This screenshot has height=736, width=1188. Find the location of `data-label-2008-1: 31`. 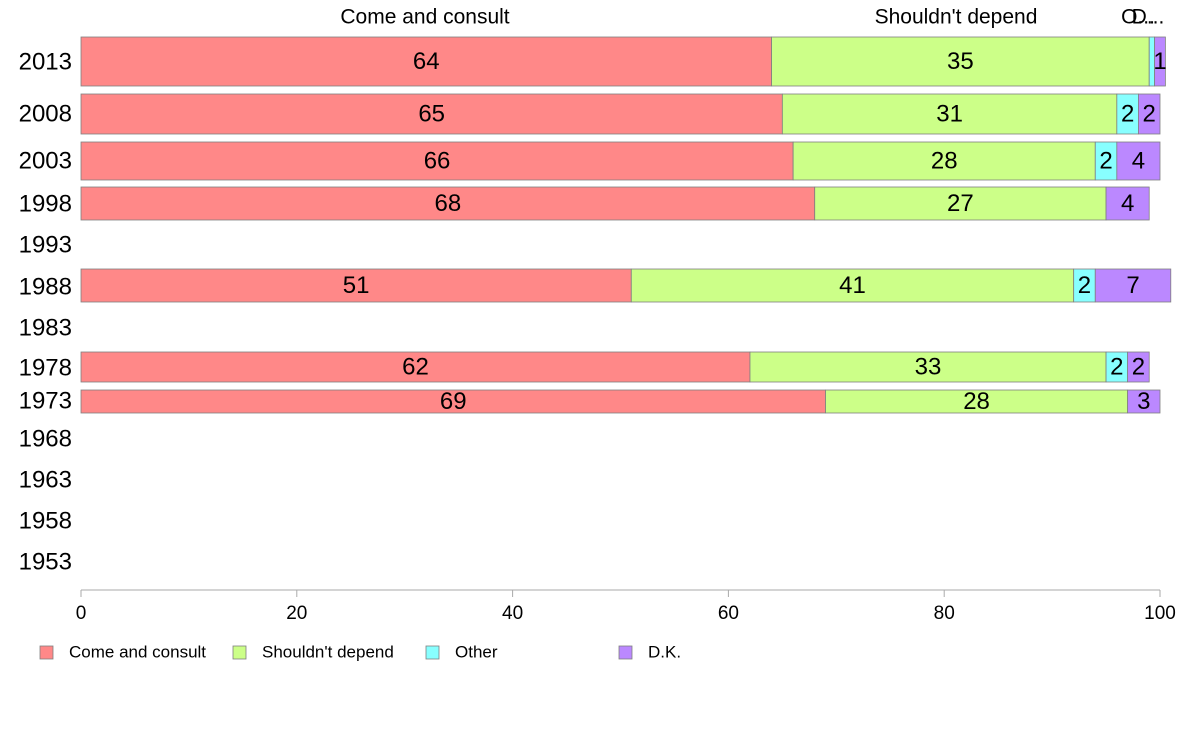

data-label-2008-1: 31 is located at coordinates (949, 113).